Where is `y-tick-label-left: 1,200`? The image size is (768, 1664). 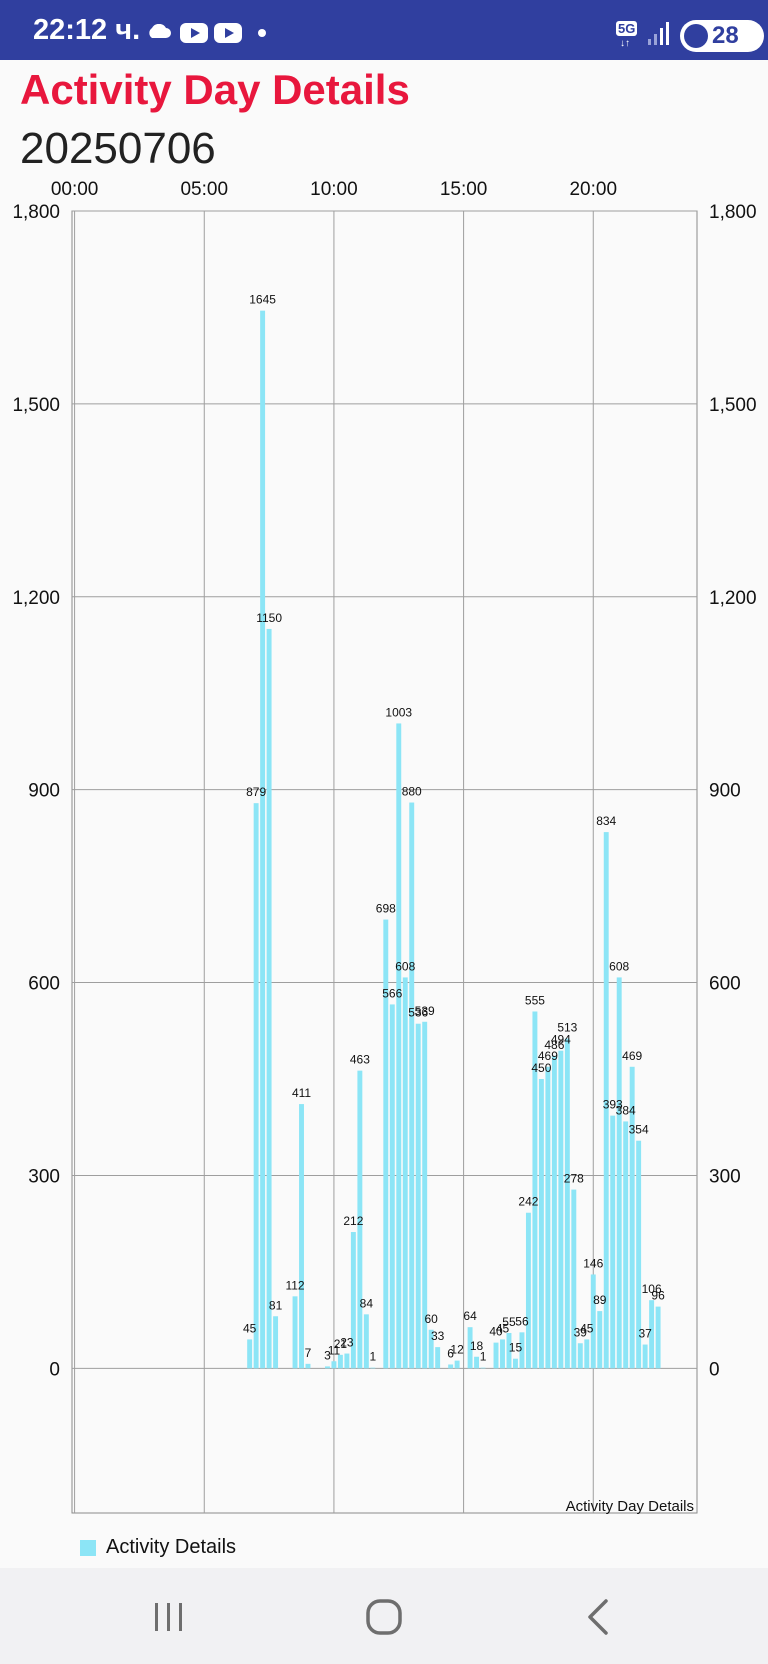 y-tick-label-left: 1,200 is located at coordinates (36, 598).